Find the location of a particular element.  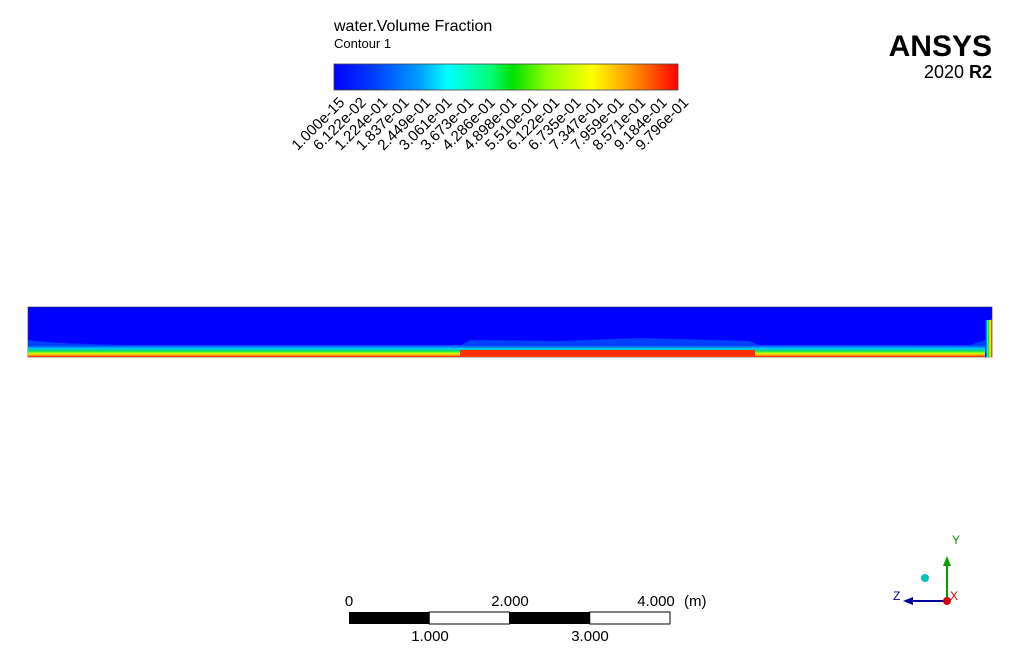

axis-triad is located at coordinates (927, 580).